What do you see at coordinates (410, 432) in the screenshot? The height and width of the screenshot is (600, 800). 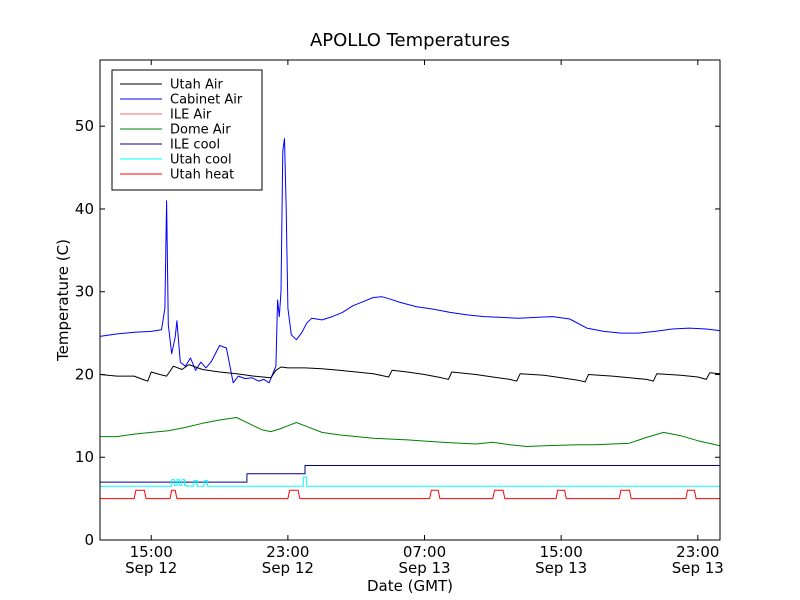 I see `series-line-dome-air` at bounding box center [410, 432].